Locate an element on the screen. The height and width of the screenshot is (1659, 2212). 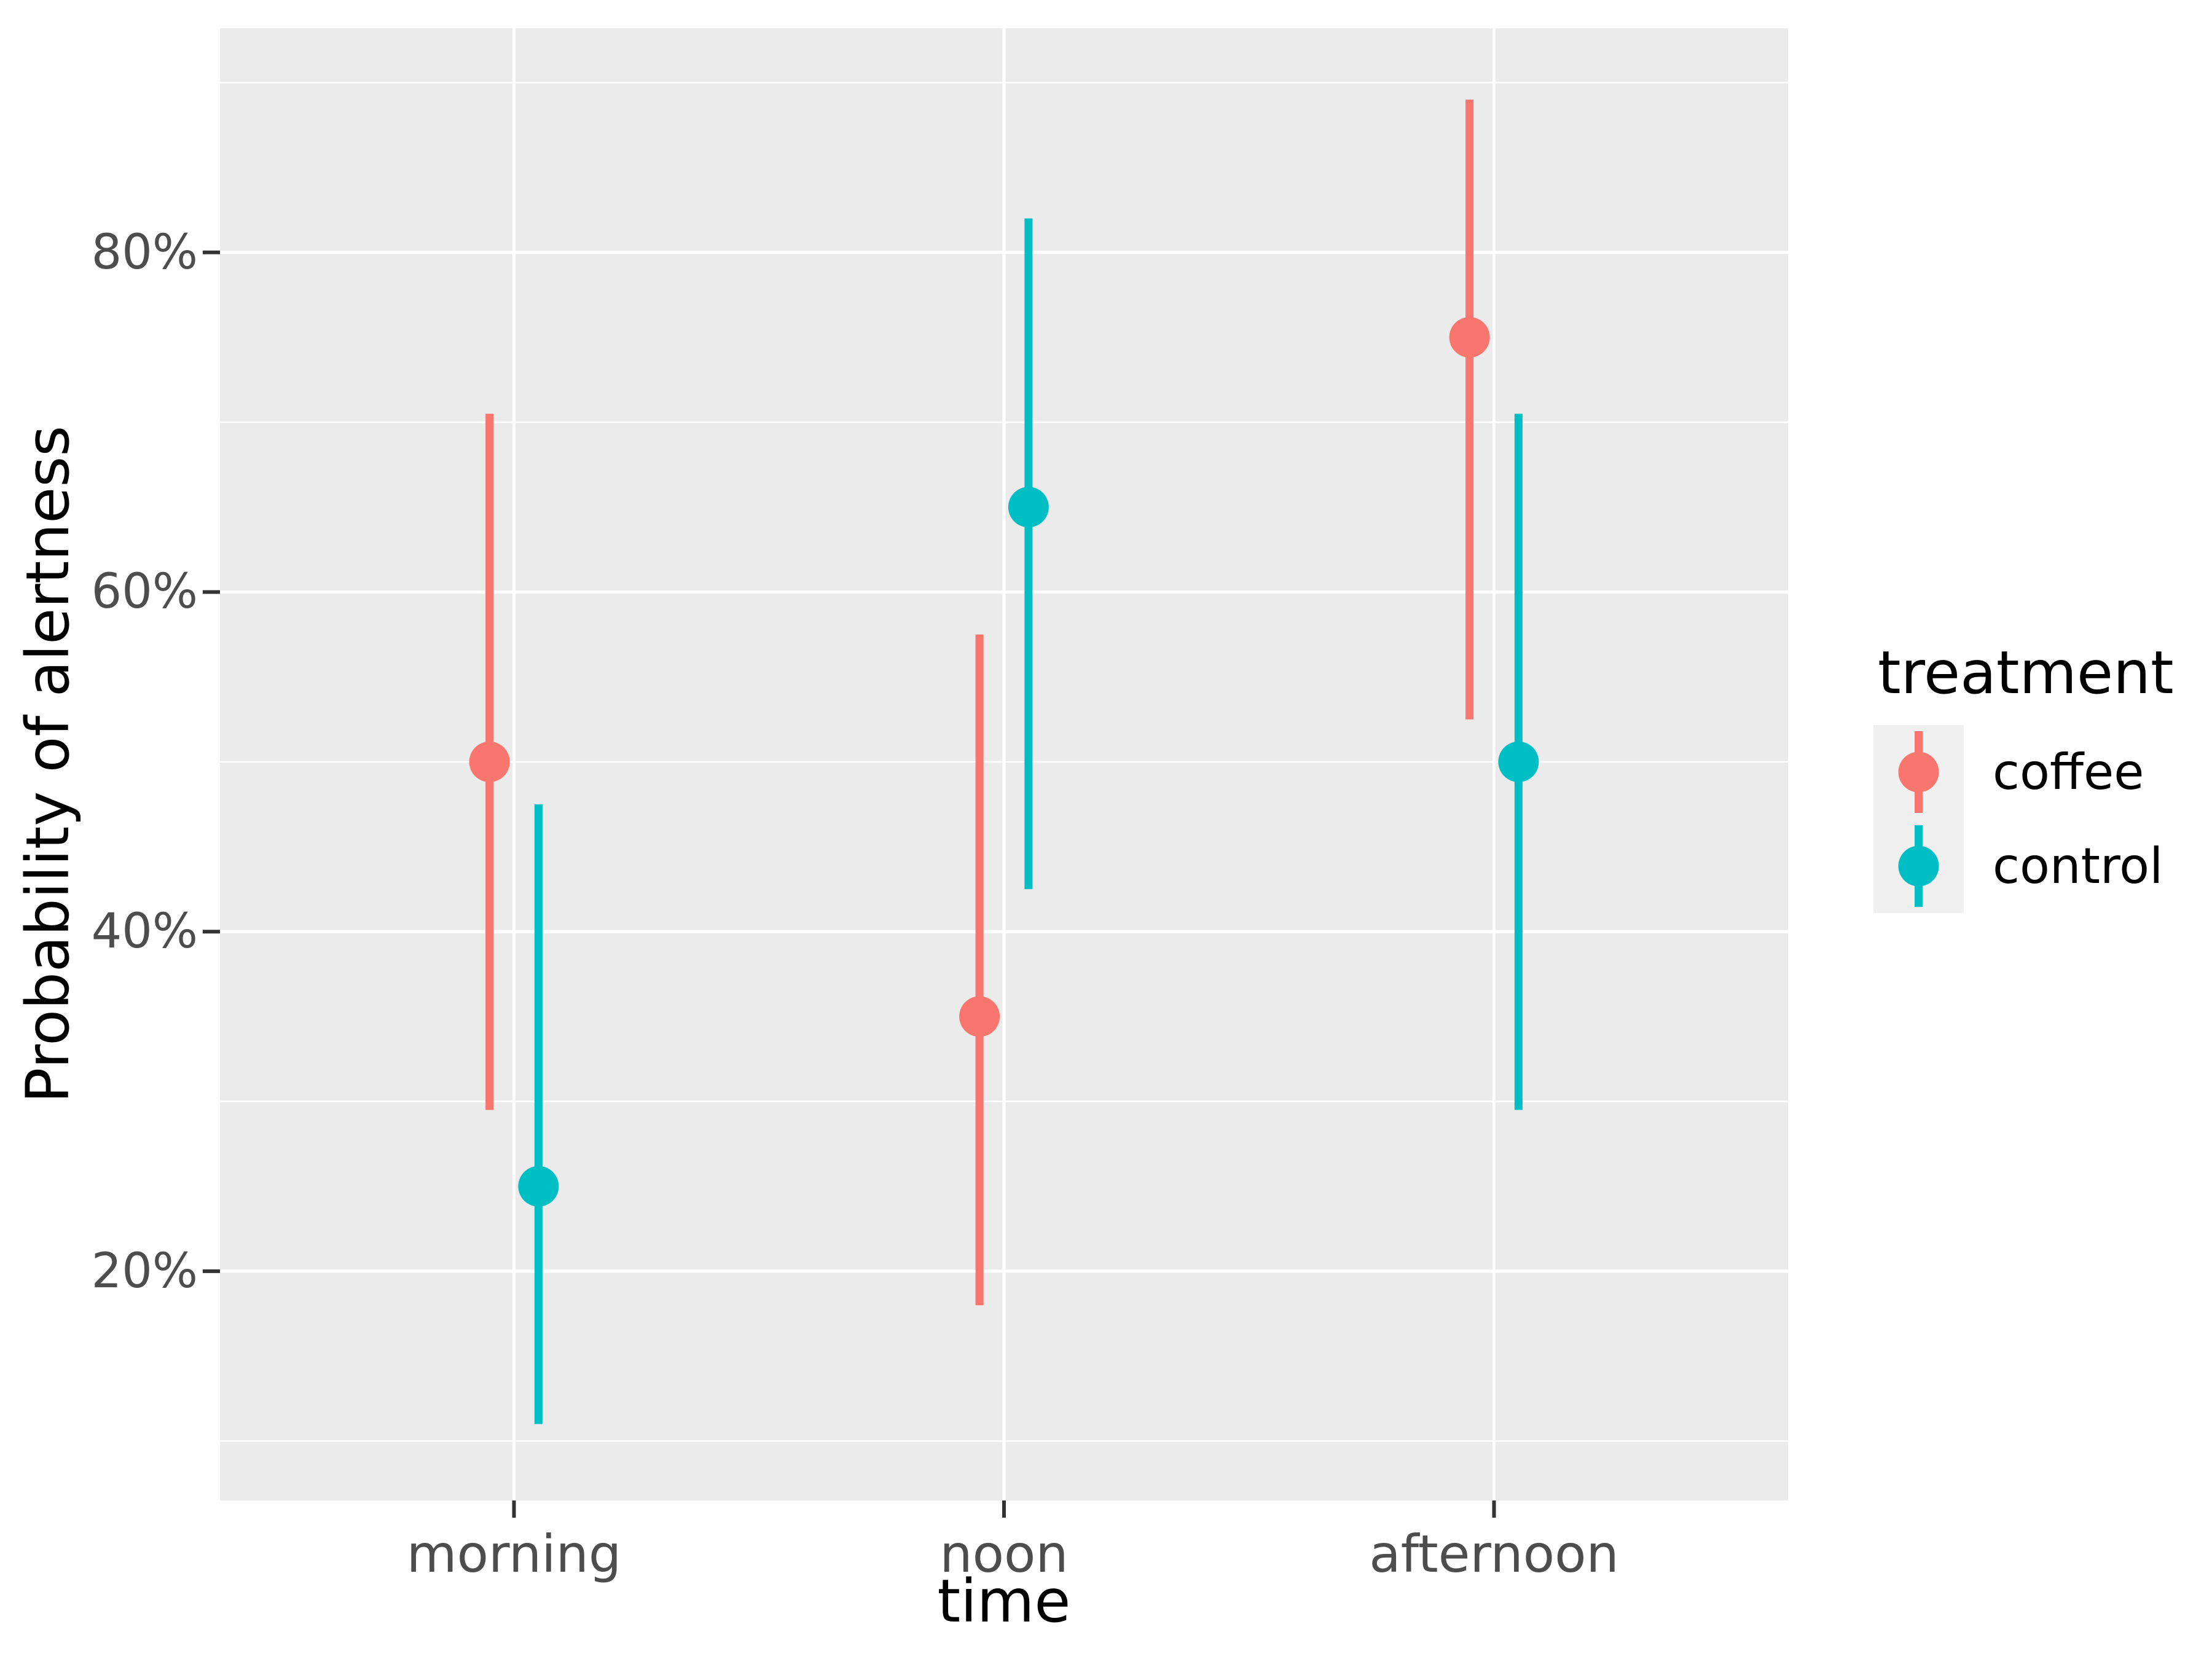
legend-title: treatment is located at coordinates (2026, 672).